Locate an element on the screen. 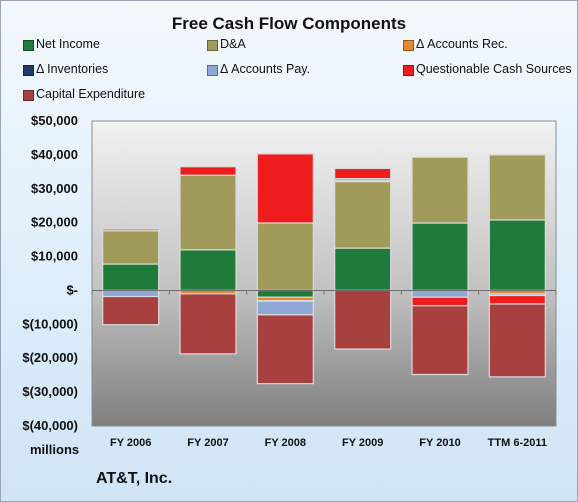 Image resolution: width=578 pixels, height=502 pixels. chart-title: Free Cash Flow Components is located at coordinates (289, 23).